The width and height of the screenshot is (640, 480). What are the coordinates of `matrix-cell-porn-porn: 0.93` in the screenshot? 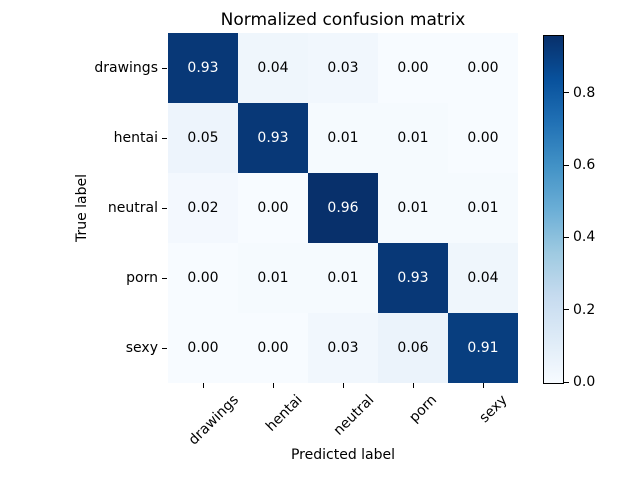 It's located at (413, 278).